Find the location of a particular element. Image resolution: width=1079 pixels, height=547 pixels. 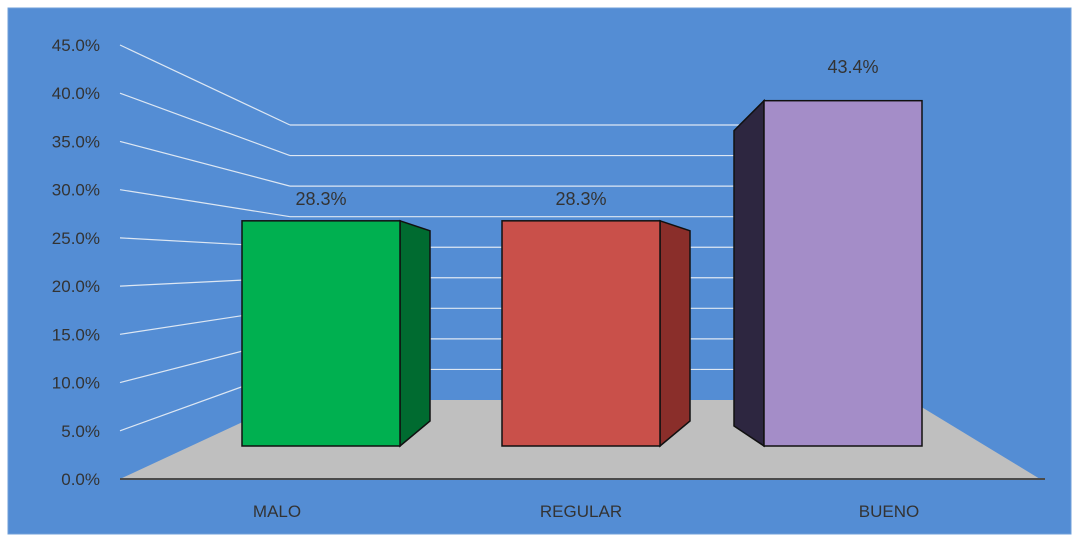

bar-regular is located at coordinates (596, 333).